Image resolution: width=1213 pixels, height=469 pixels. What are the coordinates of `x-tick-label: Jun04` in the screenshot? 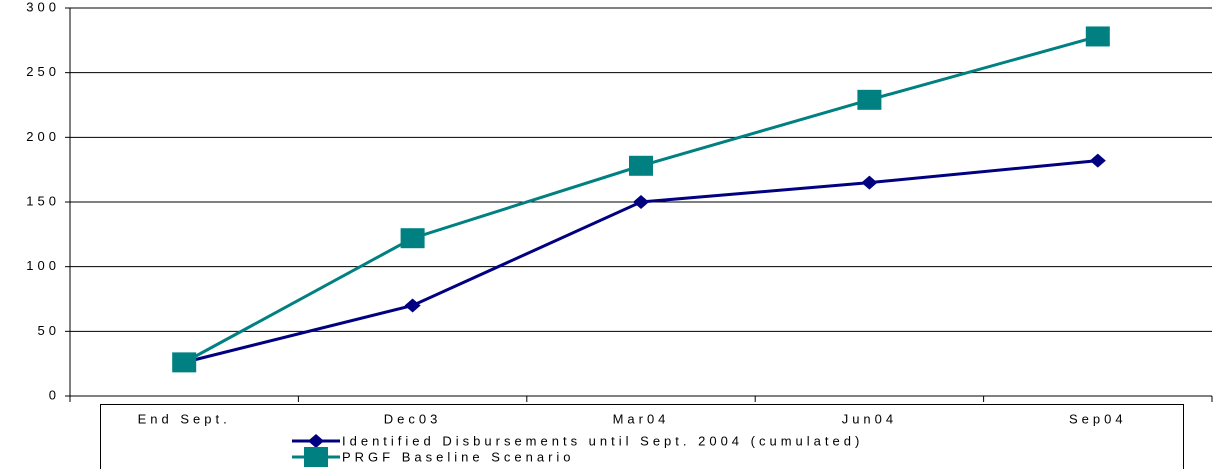 It's located at (869, 418).